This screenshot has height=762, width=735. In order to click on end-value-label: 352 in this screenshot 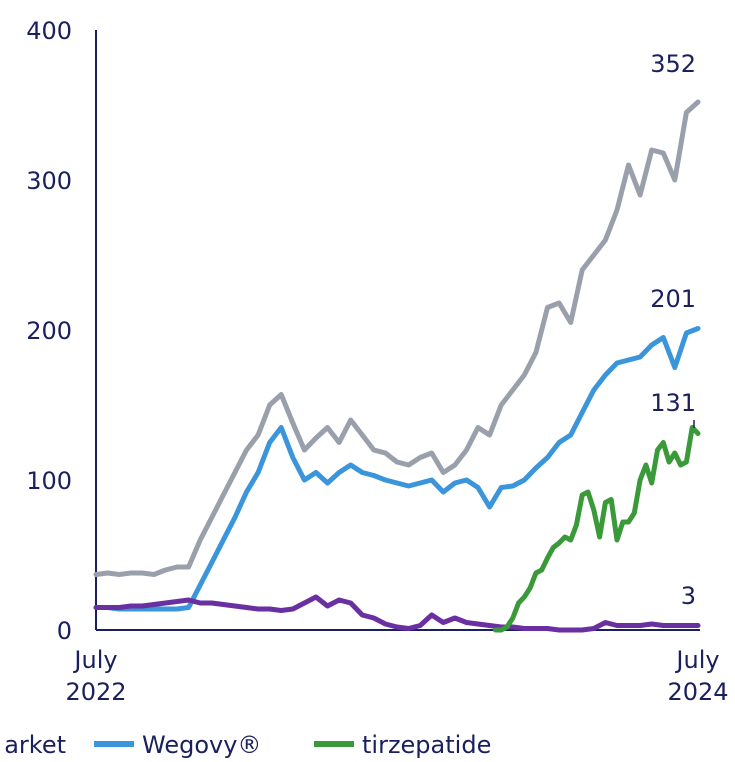, I will do `click(673, 64)`.